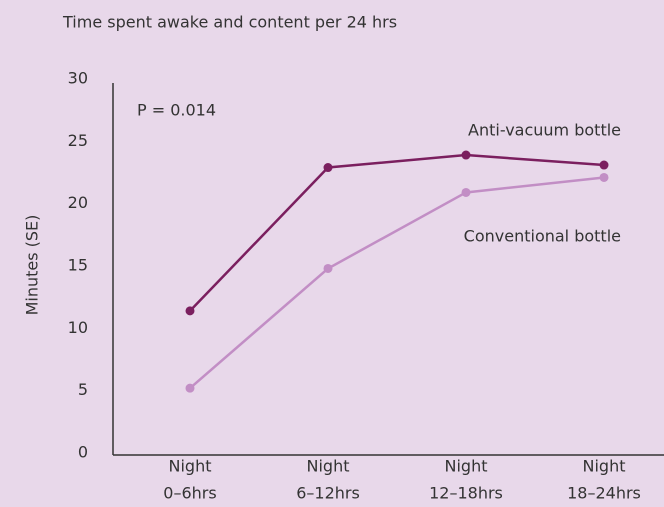 This screenshot has height=507, width=664. Describe the element at coordinates (78, 327) in the screenshot. I see `y-tick-label: 10` at that location.